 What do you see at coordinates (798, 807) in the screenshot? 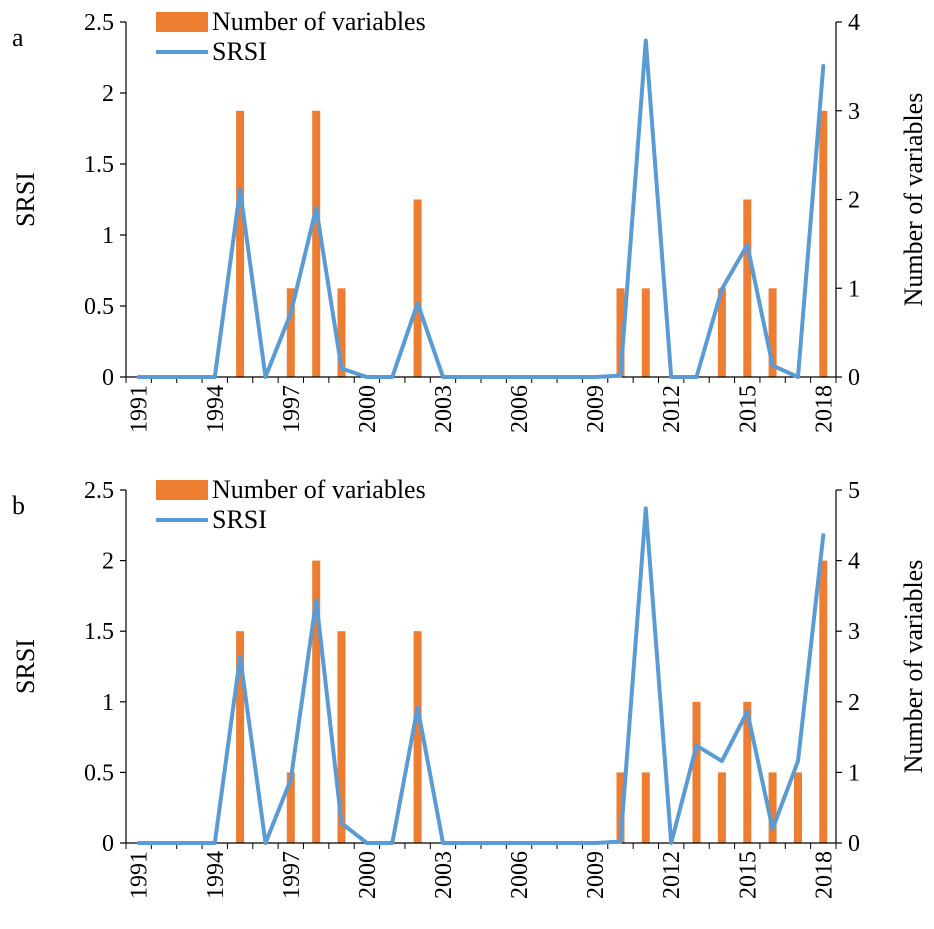
I see `bar-2017` at bounding box center [798, 807].